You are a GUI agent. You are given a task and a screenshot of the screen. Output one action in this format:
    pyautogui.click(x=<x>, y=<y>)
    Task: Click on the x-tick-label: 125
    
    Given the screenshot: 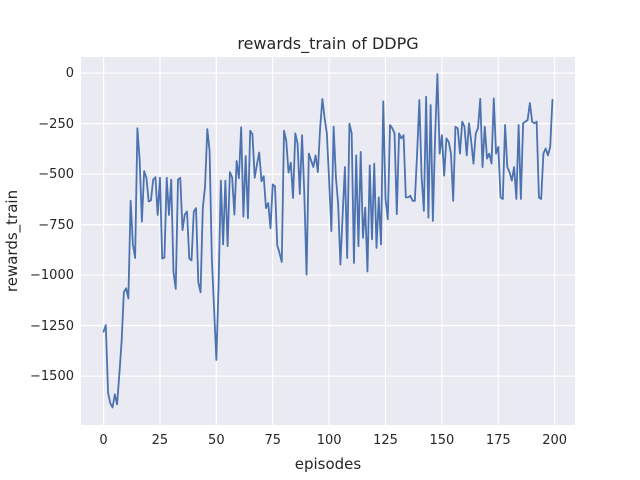 What is the action you would take?
    pyautogui.click(x=385, y=440)
    